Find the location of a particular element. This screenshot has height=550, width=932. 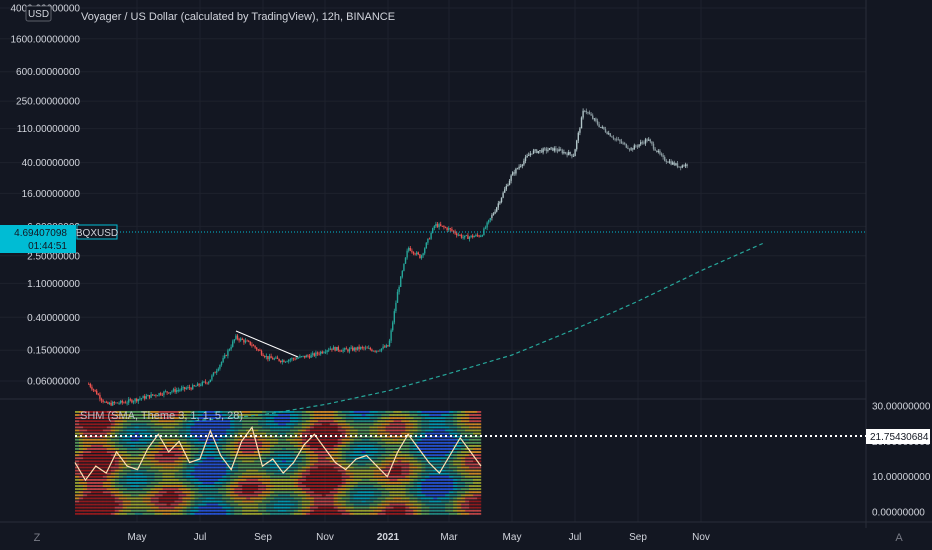

currency-badge is located at coordinates (38, 13).